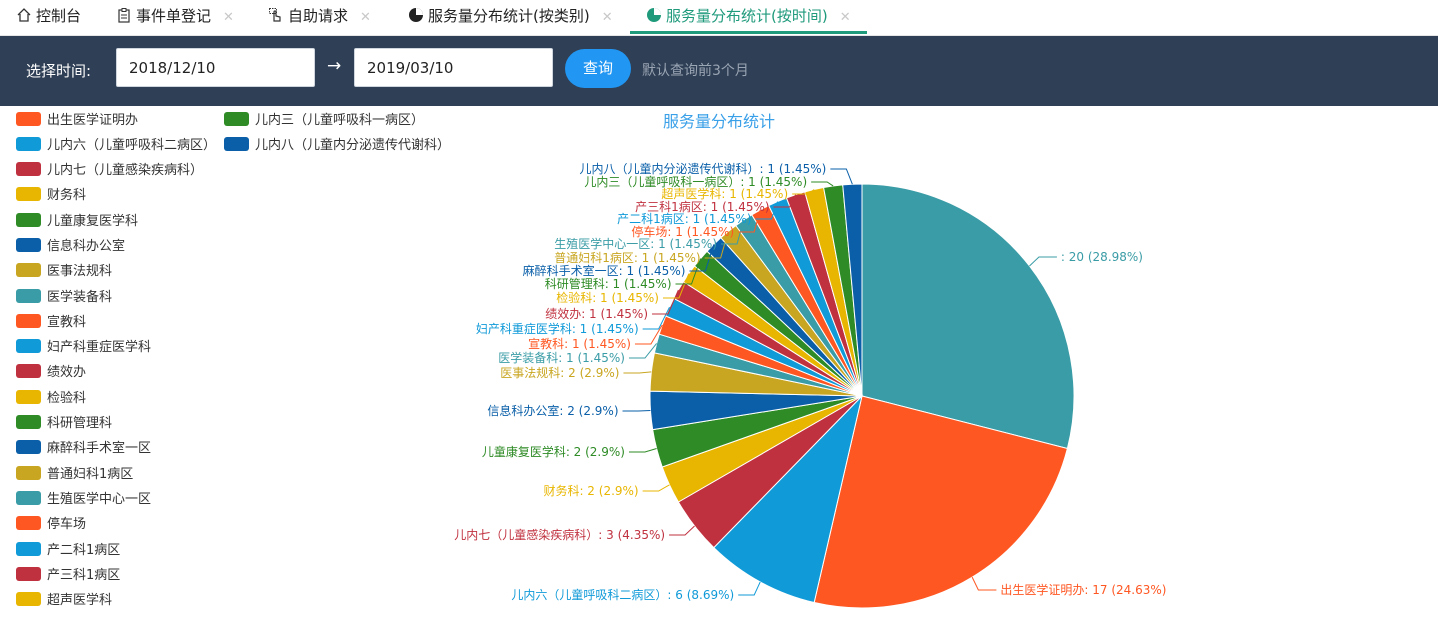 This screenshot has height=639, width=1438. I want to click on slice-label: 停车场: 1 (1.45%), so click(682, 231).